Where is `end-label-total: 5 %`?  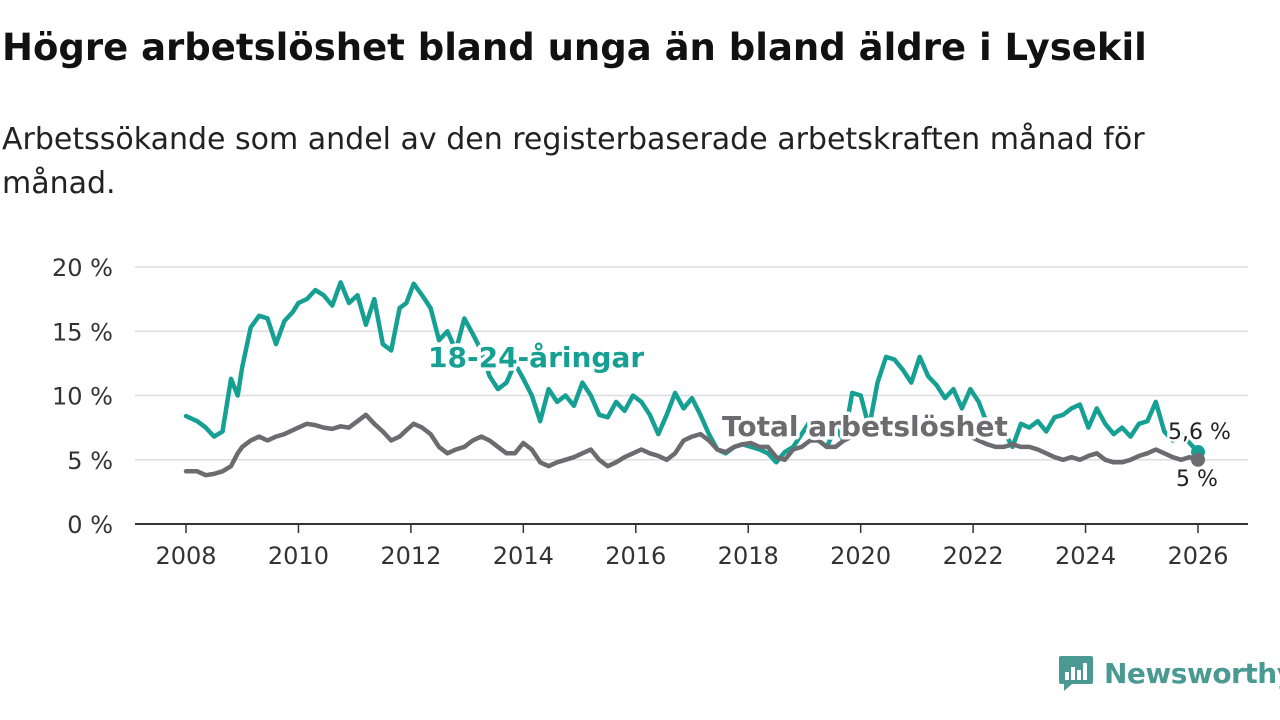 end-label-total: 5 % is located at coordinates (1197, 479).